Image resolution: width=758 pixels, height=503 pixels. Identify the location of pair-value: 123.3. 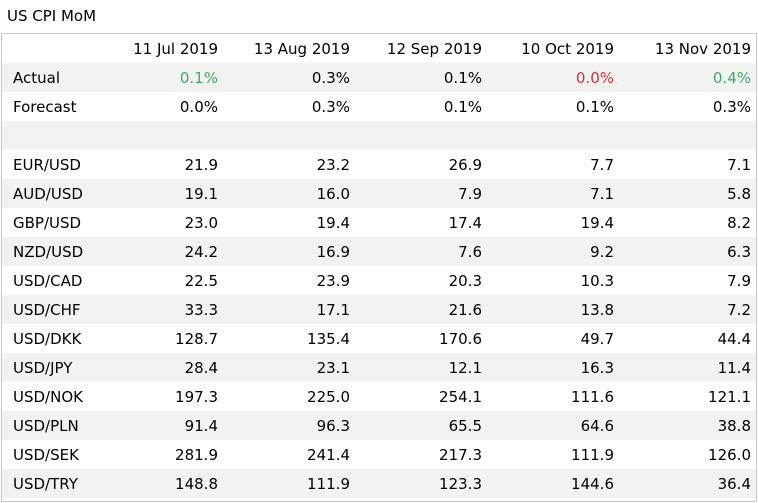
(421, 483).